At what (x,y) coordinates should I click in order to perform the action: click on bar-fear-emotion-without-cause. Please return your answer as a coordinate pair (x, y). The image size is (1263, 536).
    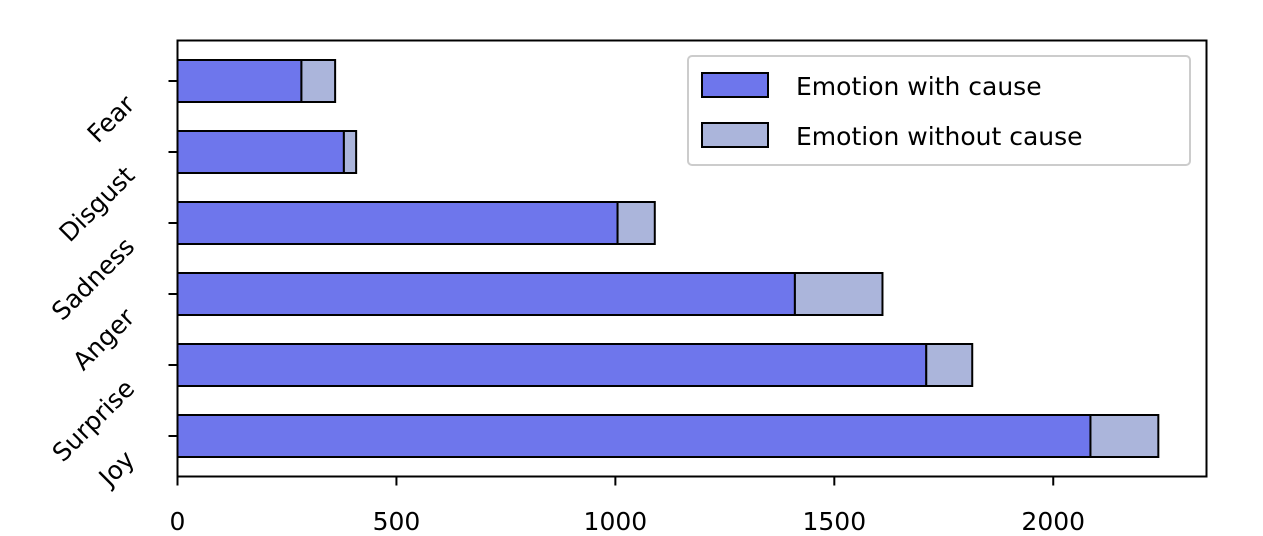
    Looking at the image, I should click on (318, 81).